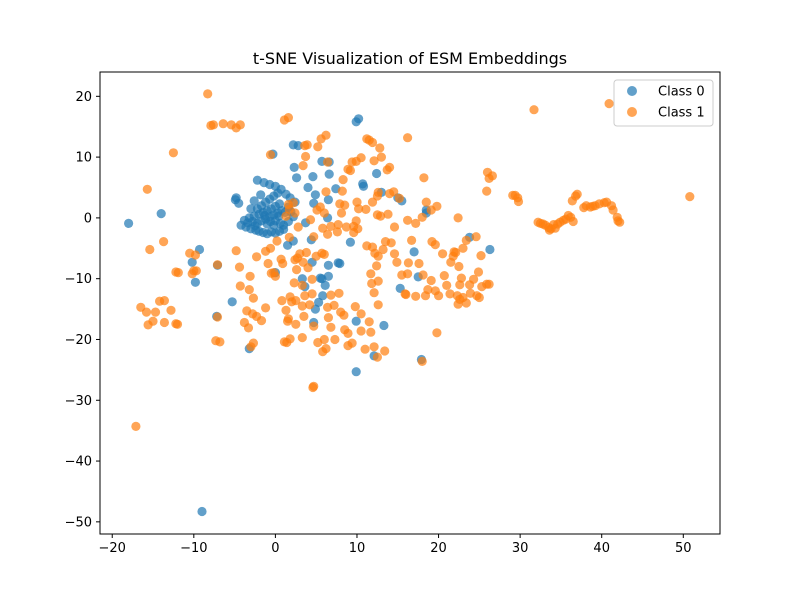 The image size is (800, 600). I want to click on x-tick-label: 50, so click(683, 548).